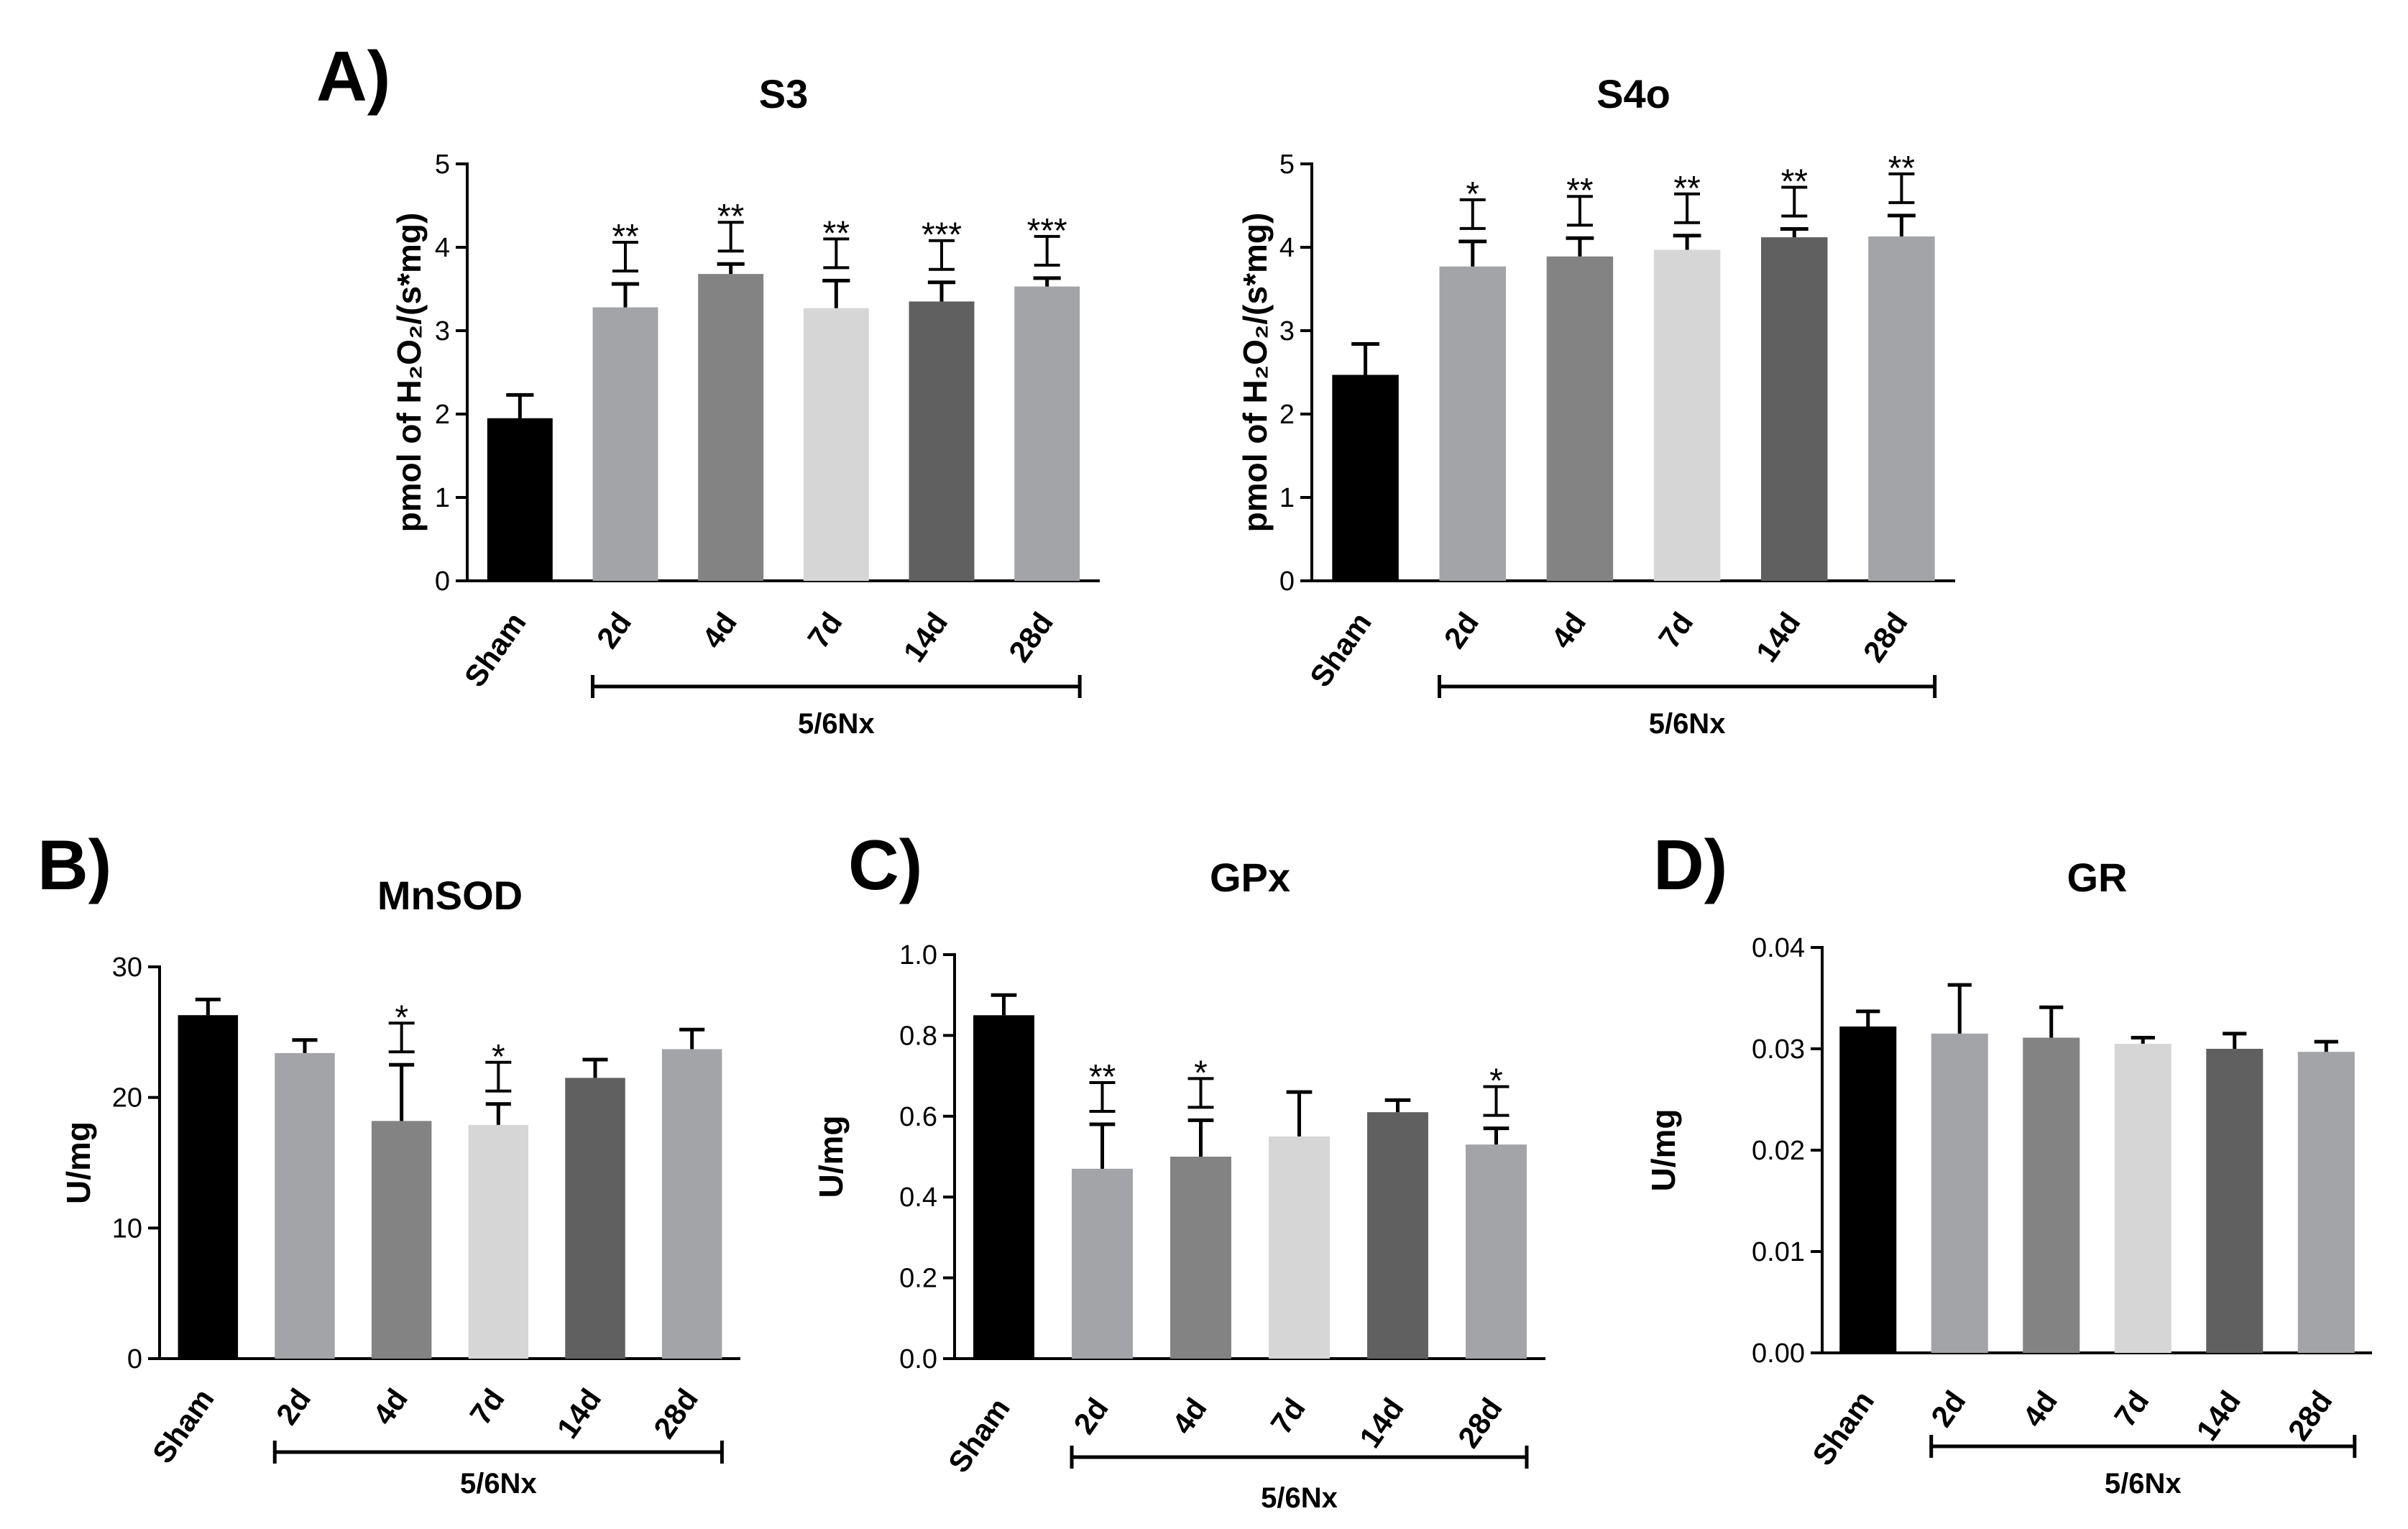 The height and width of the screenshot is (1529, 2408). Describe the element at coordinates (942, 235) in the screenshot. I see `significance-label: ***` at that location.